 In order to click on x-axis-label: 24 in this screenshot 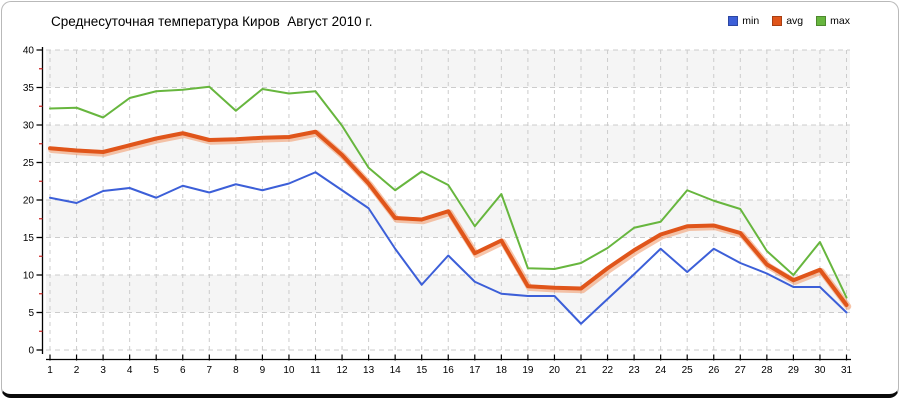, I will do `click(661, 370)`.